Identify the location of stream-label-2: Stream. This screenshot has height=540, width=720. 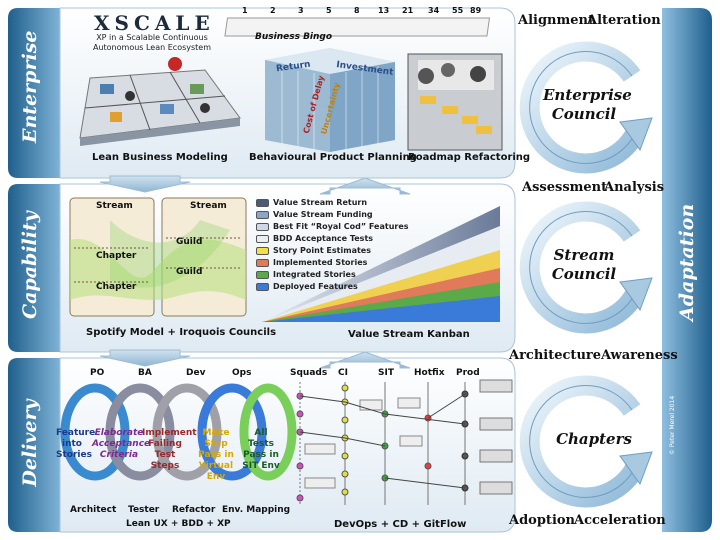
(208, 206).